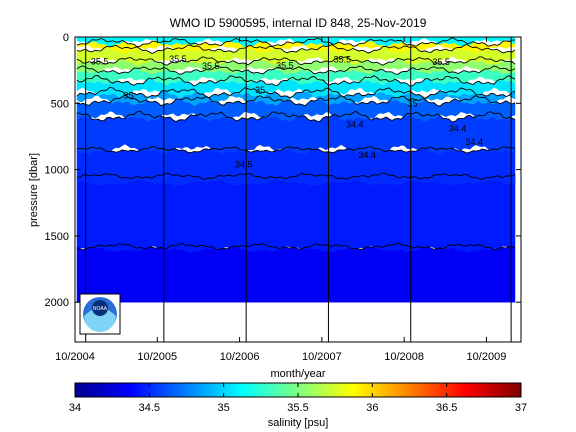 The image size is (576, 432). What do you see at coordinates (66, 38) in the screenshot?
I see `y-tick-label: 0` at bounding box center [66, 38].